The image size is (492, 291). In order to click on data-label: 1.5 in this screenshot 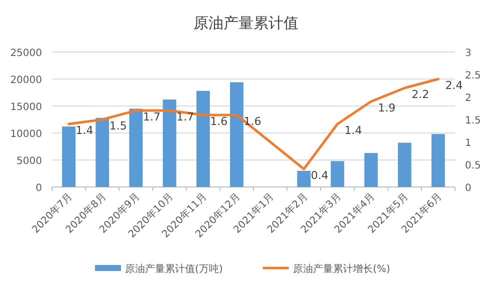, I will do `click(118, 126)`.